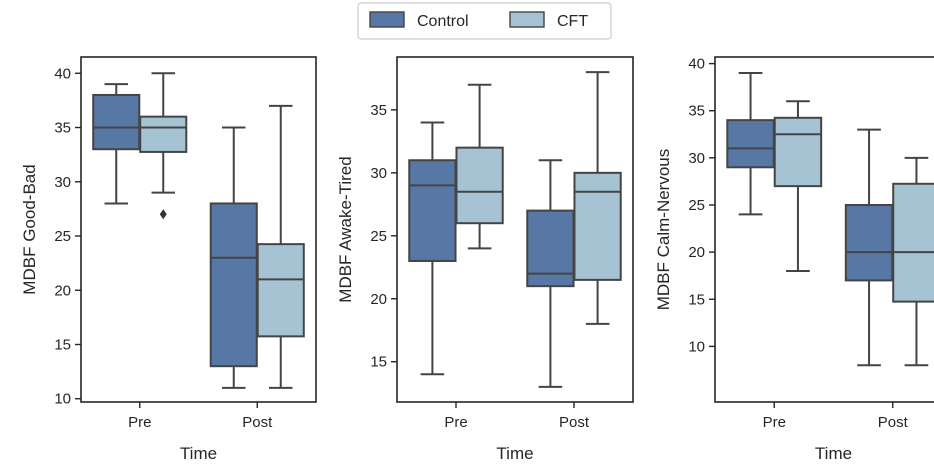 The image size is (934, 466). Describe the element at coordinates (527, 19) in the screenshot. I see `legend-swatch-cft` at that location.